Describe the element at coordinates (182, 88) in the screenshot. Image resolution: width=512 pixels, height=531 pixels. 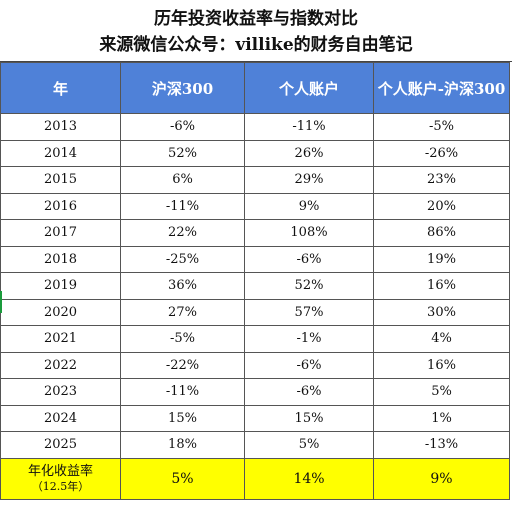
I see `header-csi300: 沪深300` at that location.